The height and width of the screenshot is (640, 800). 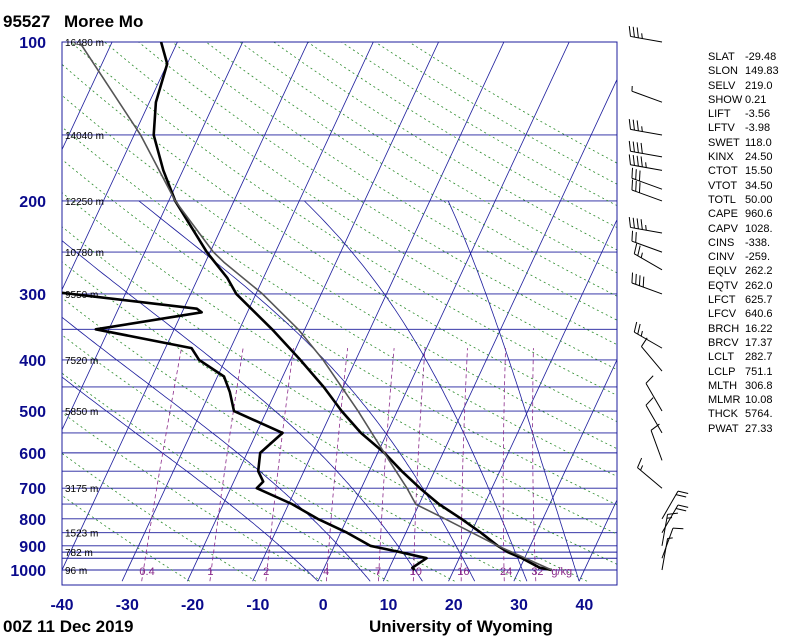 What do you see at coordinates (725, 99) in the screenshot?
I see `index-key: SHOW` at bounding box center [725, 99].